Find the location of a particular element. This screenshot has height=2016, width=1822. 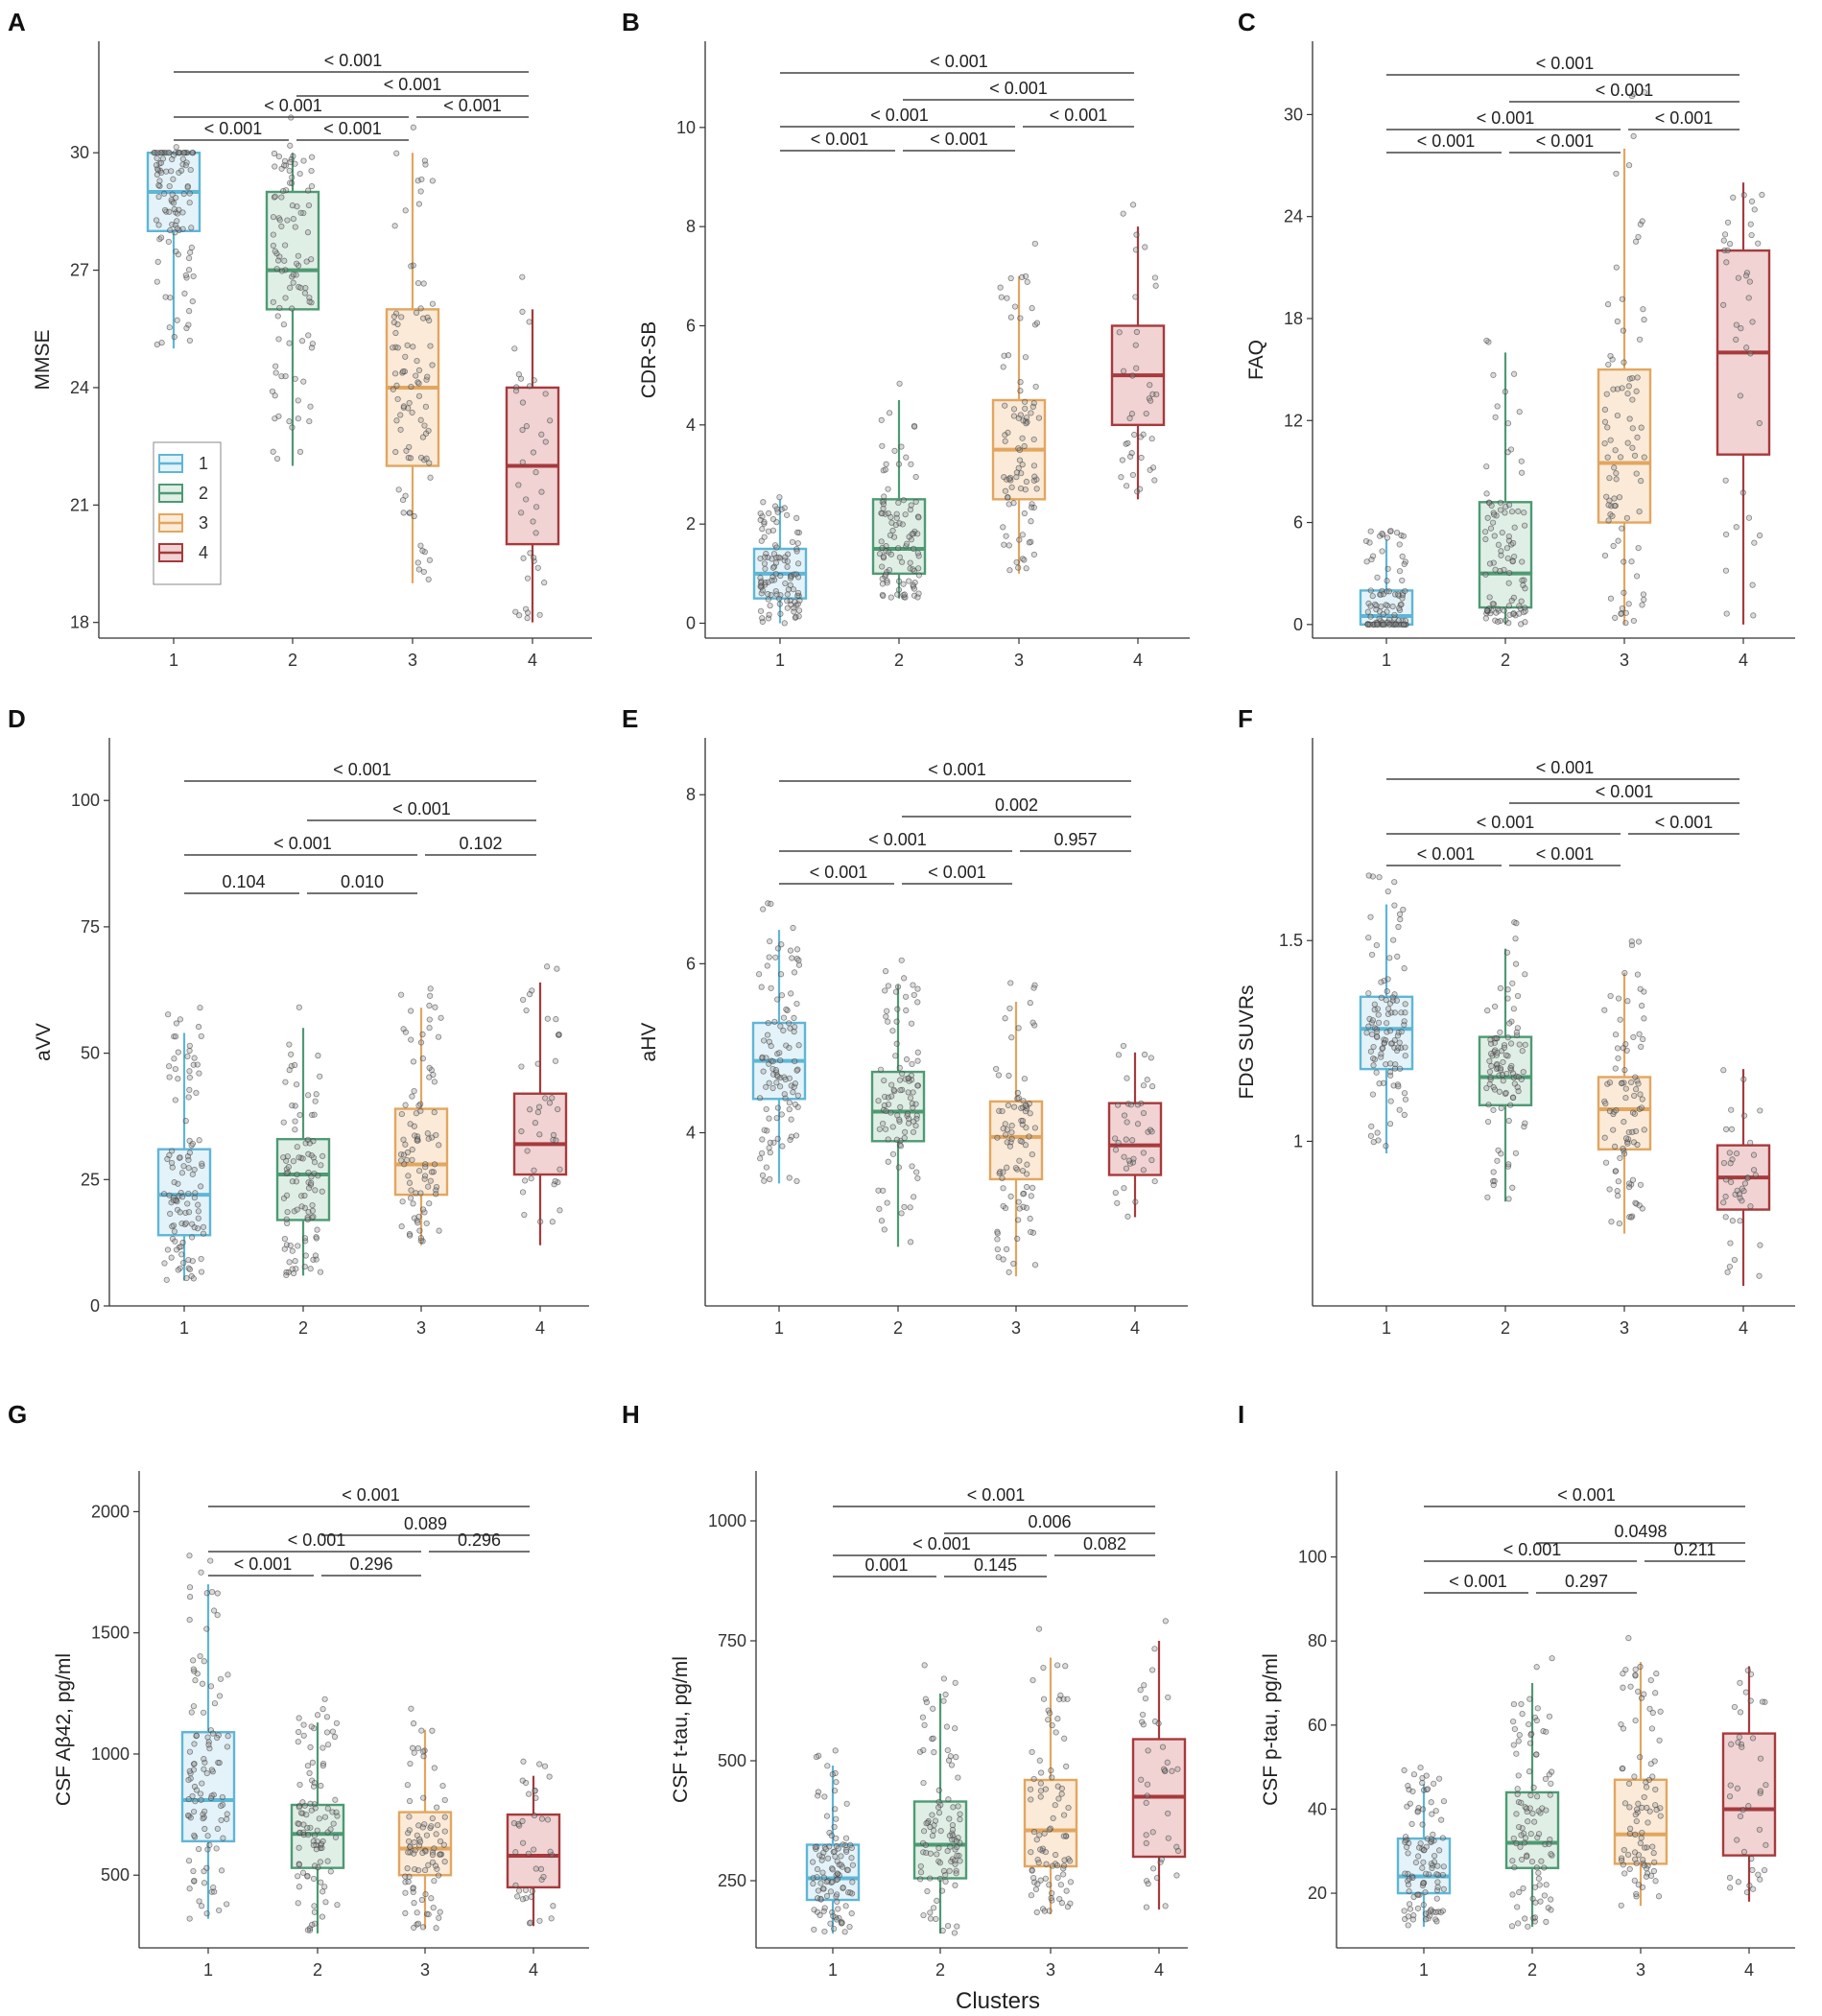

x-tick-label: 3 is located at coordinates (421, 1328).